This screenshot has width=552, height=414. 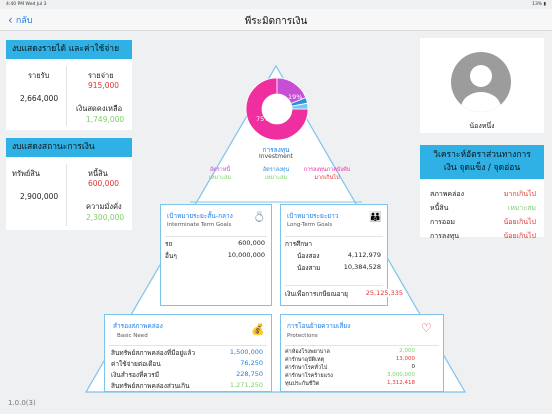 I want to click on protect-subtitle: Protections, so click(x=302, y=336).